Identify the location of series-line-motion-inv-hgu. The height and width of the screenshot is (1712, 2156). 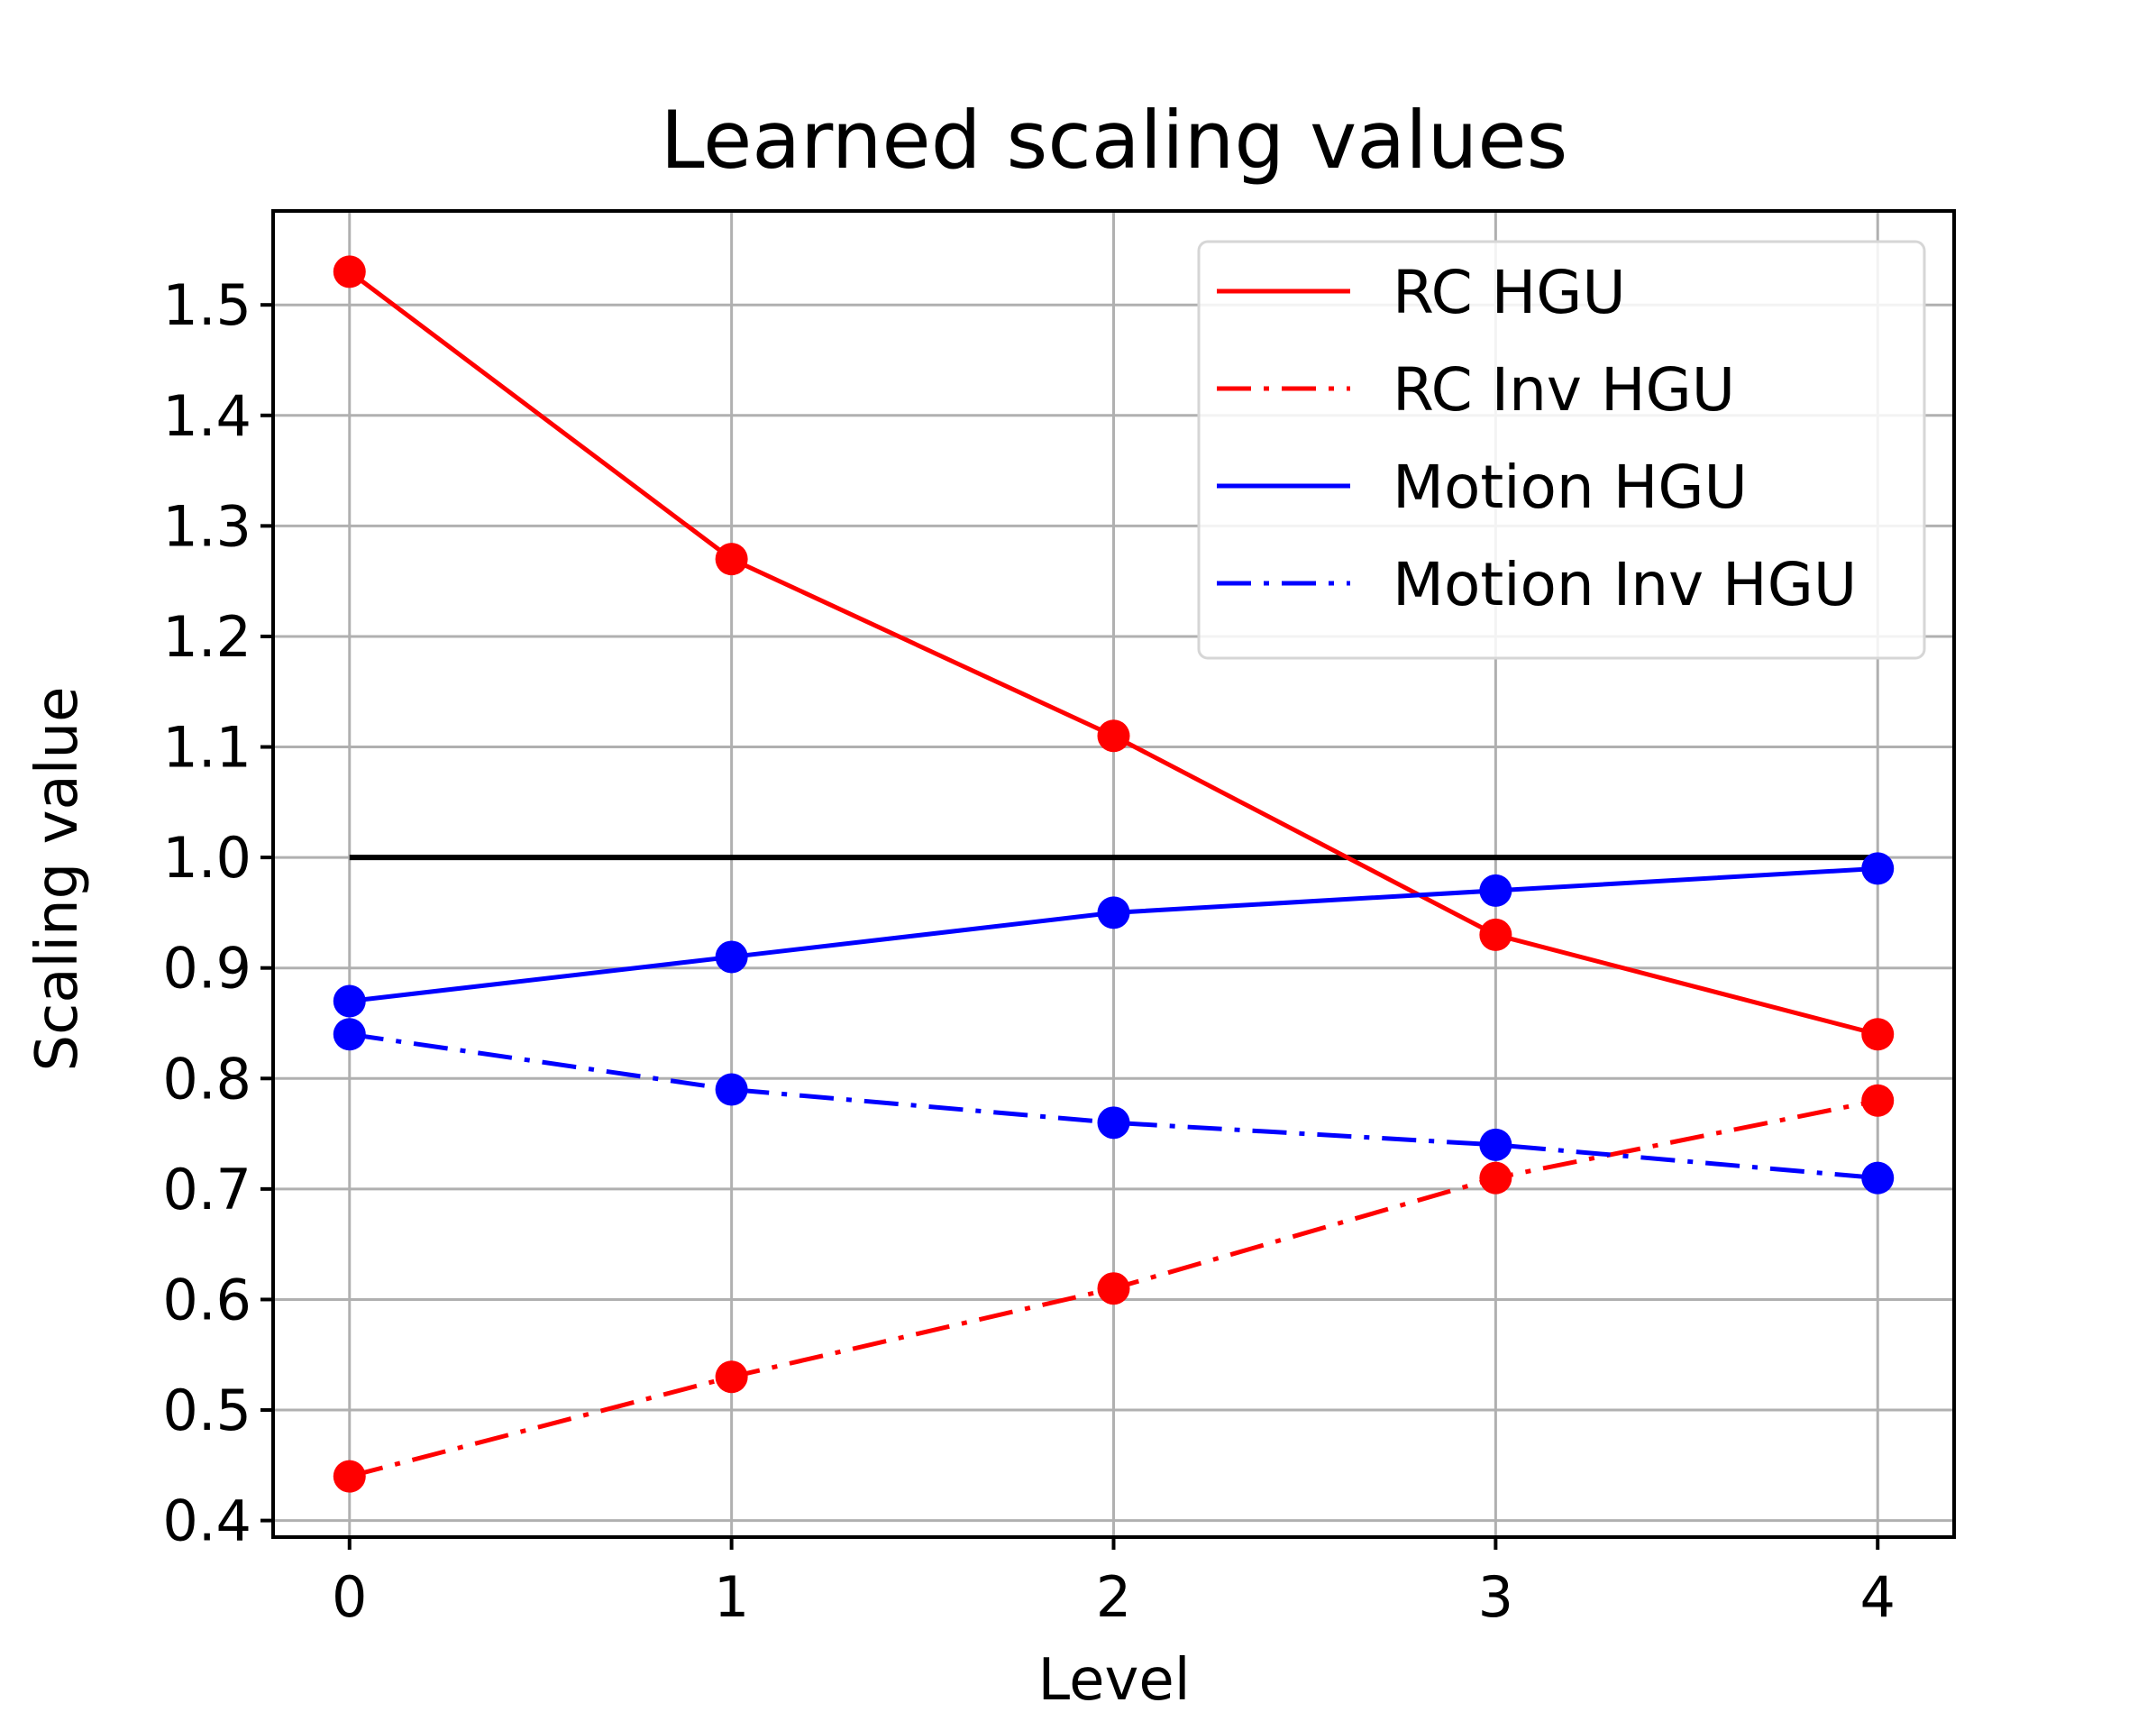
(1113, 1106).